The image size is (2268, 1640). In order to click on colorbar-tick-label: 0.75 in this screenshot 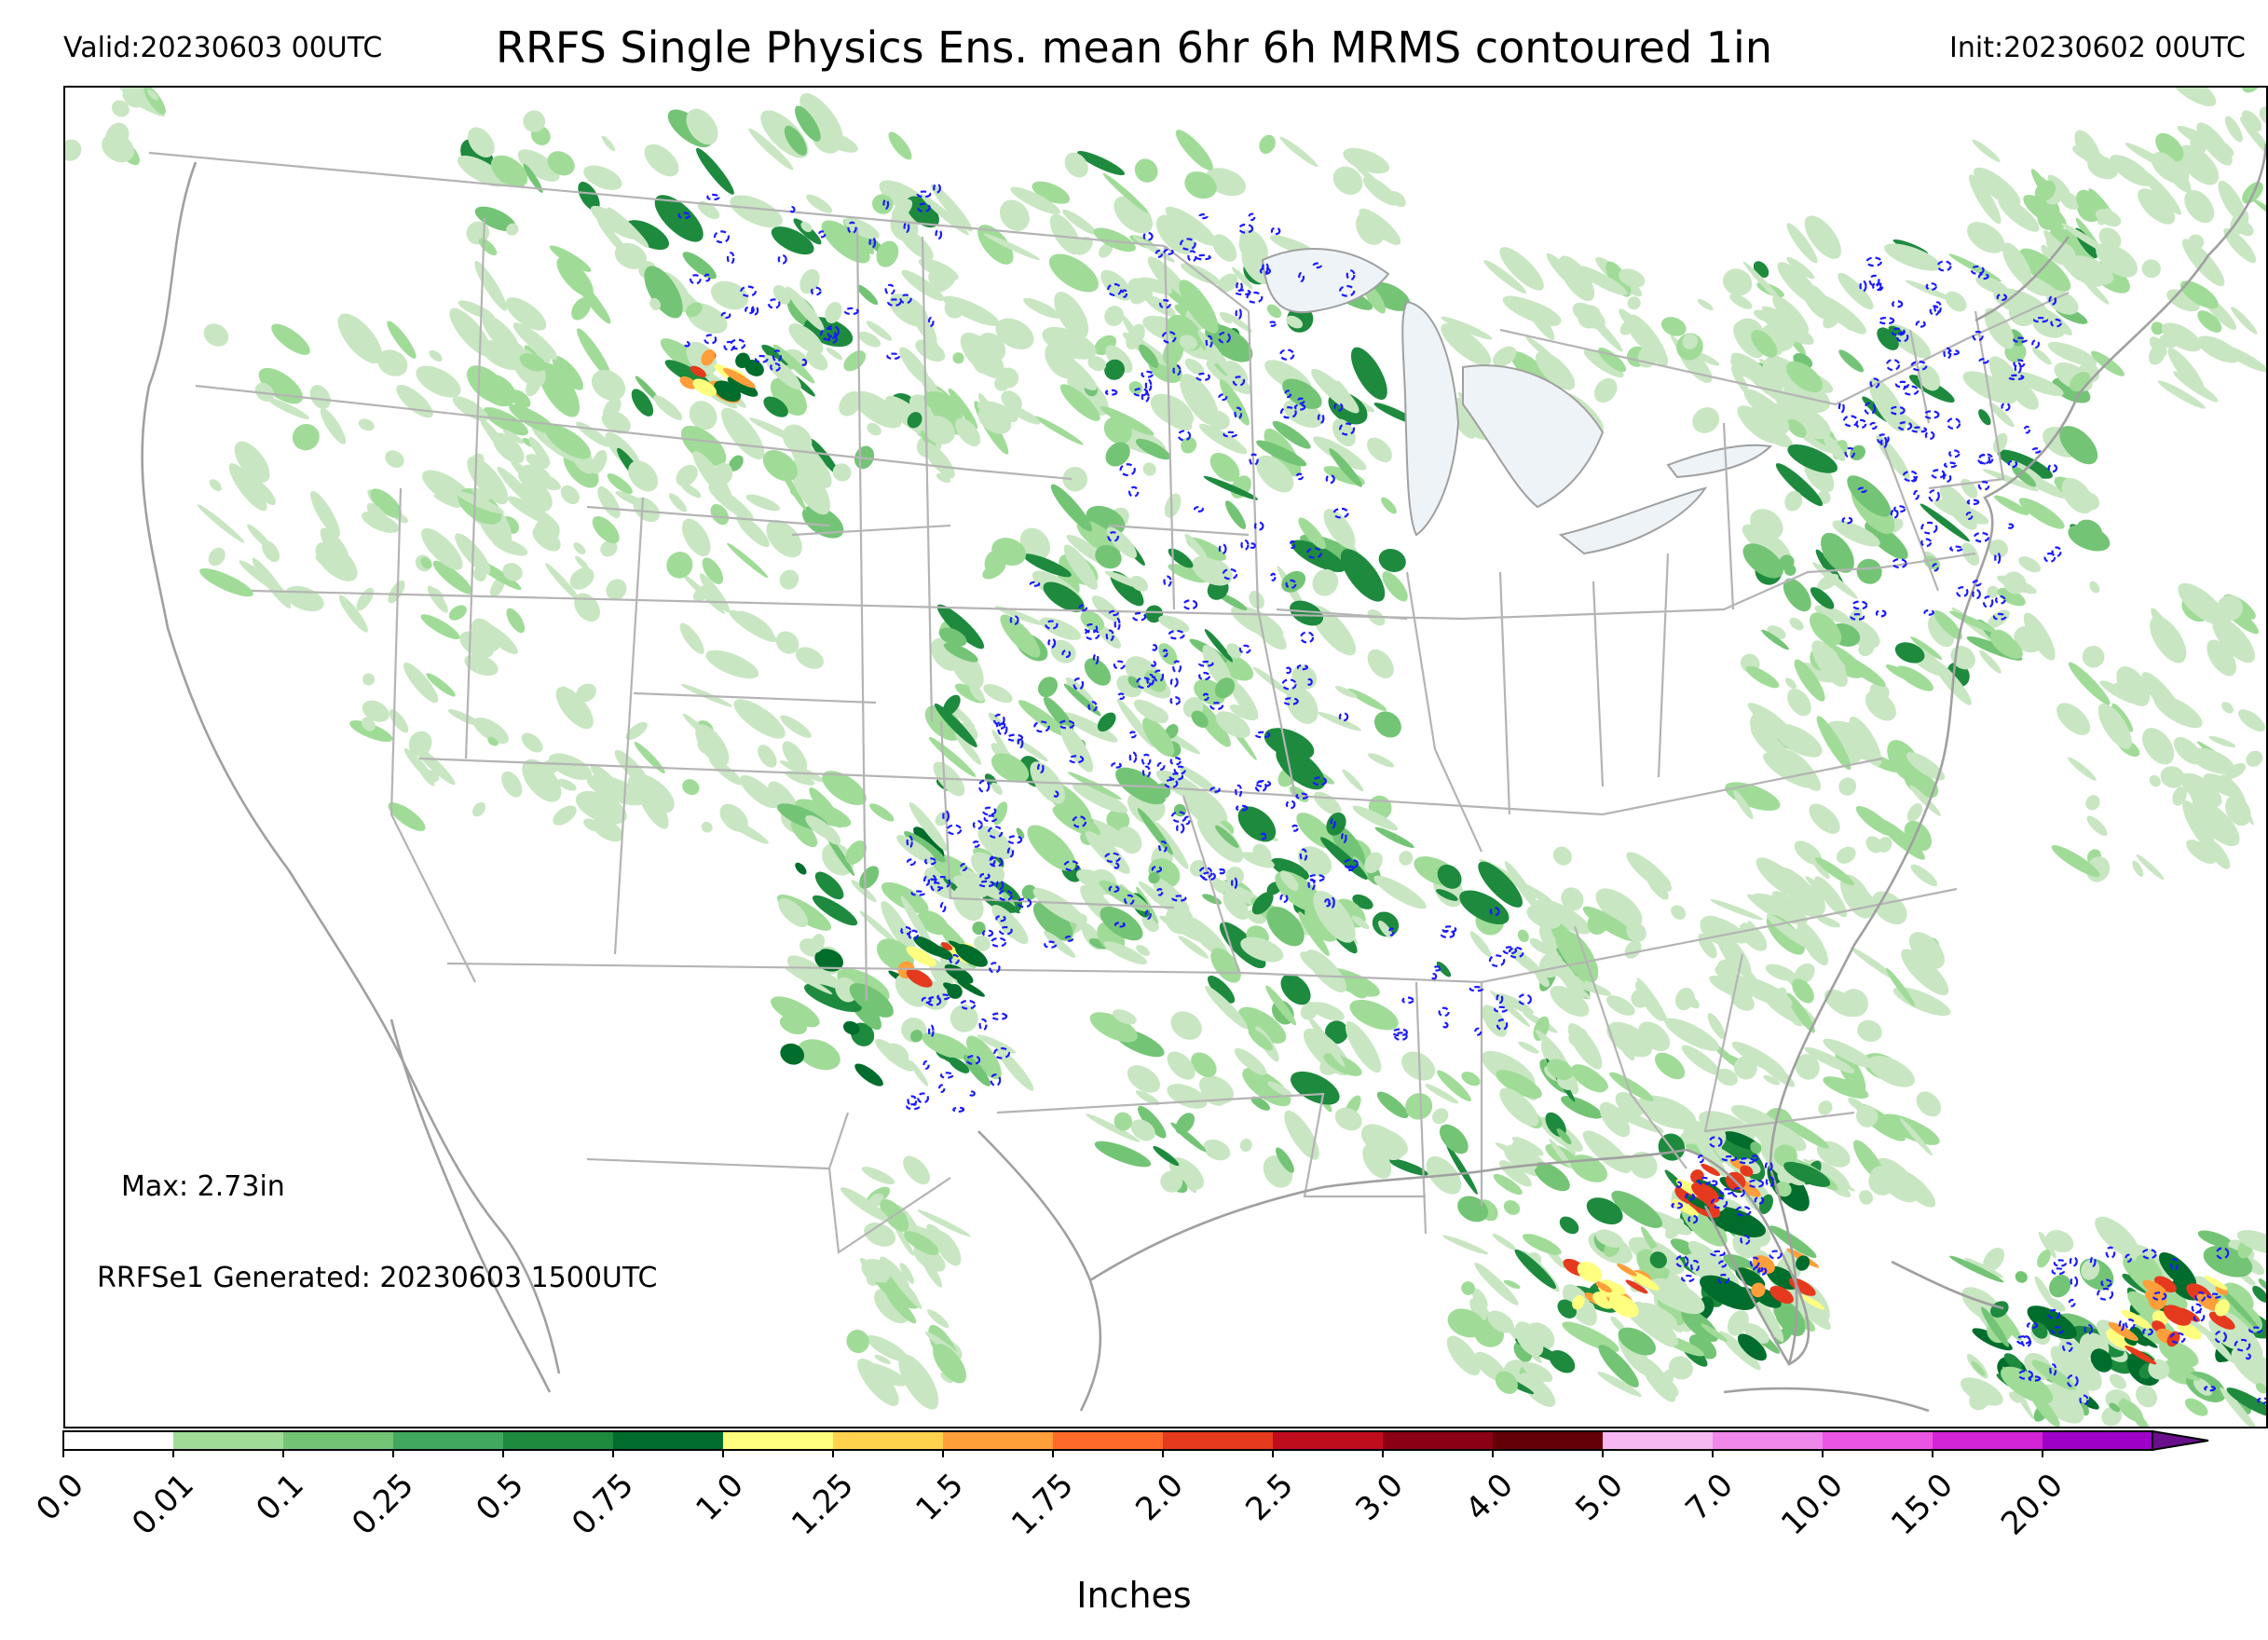, I will do `click(603, 1505)`.